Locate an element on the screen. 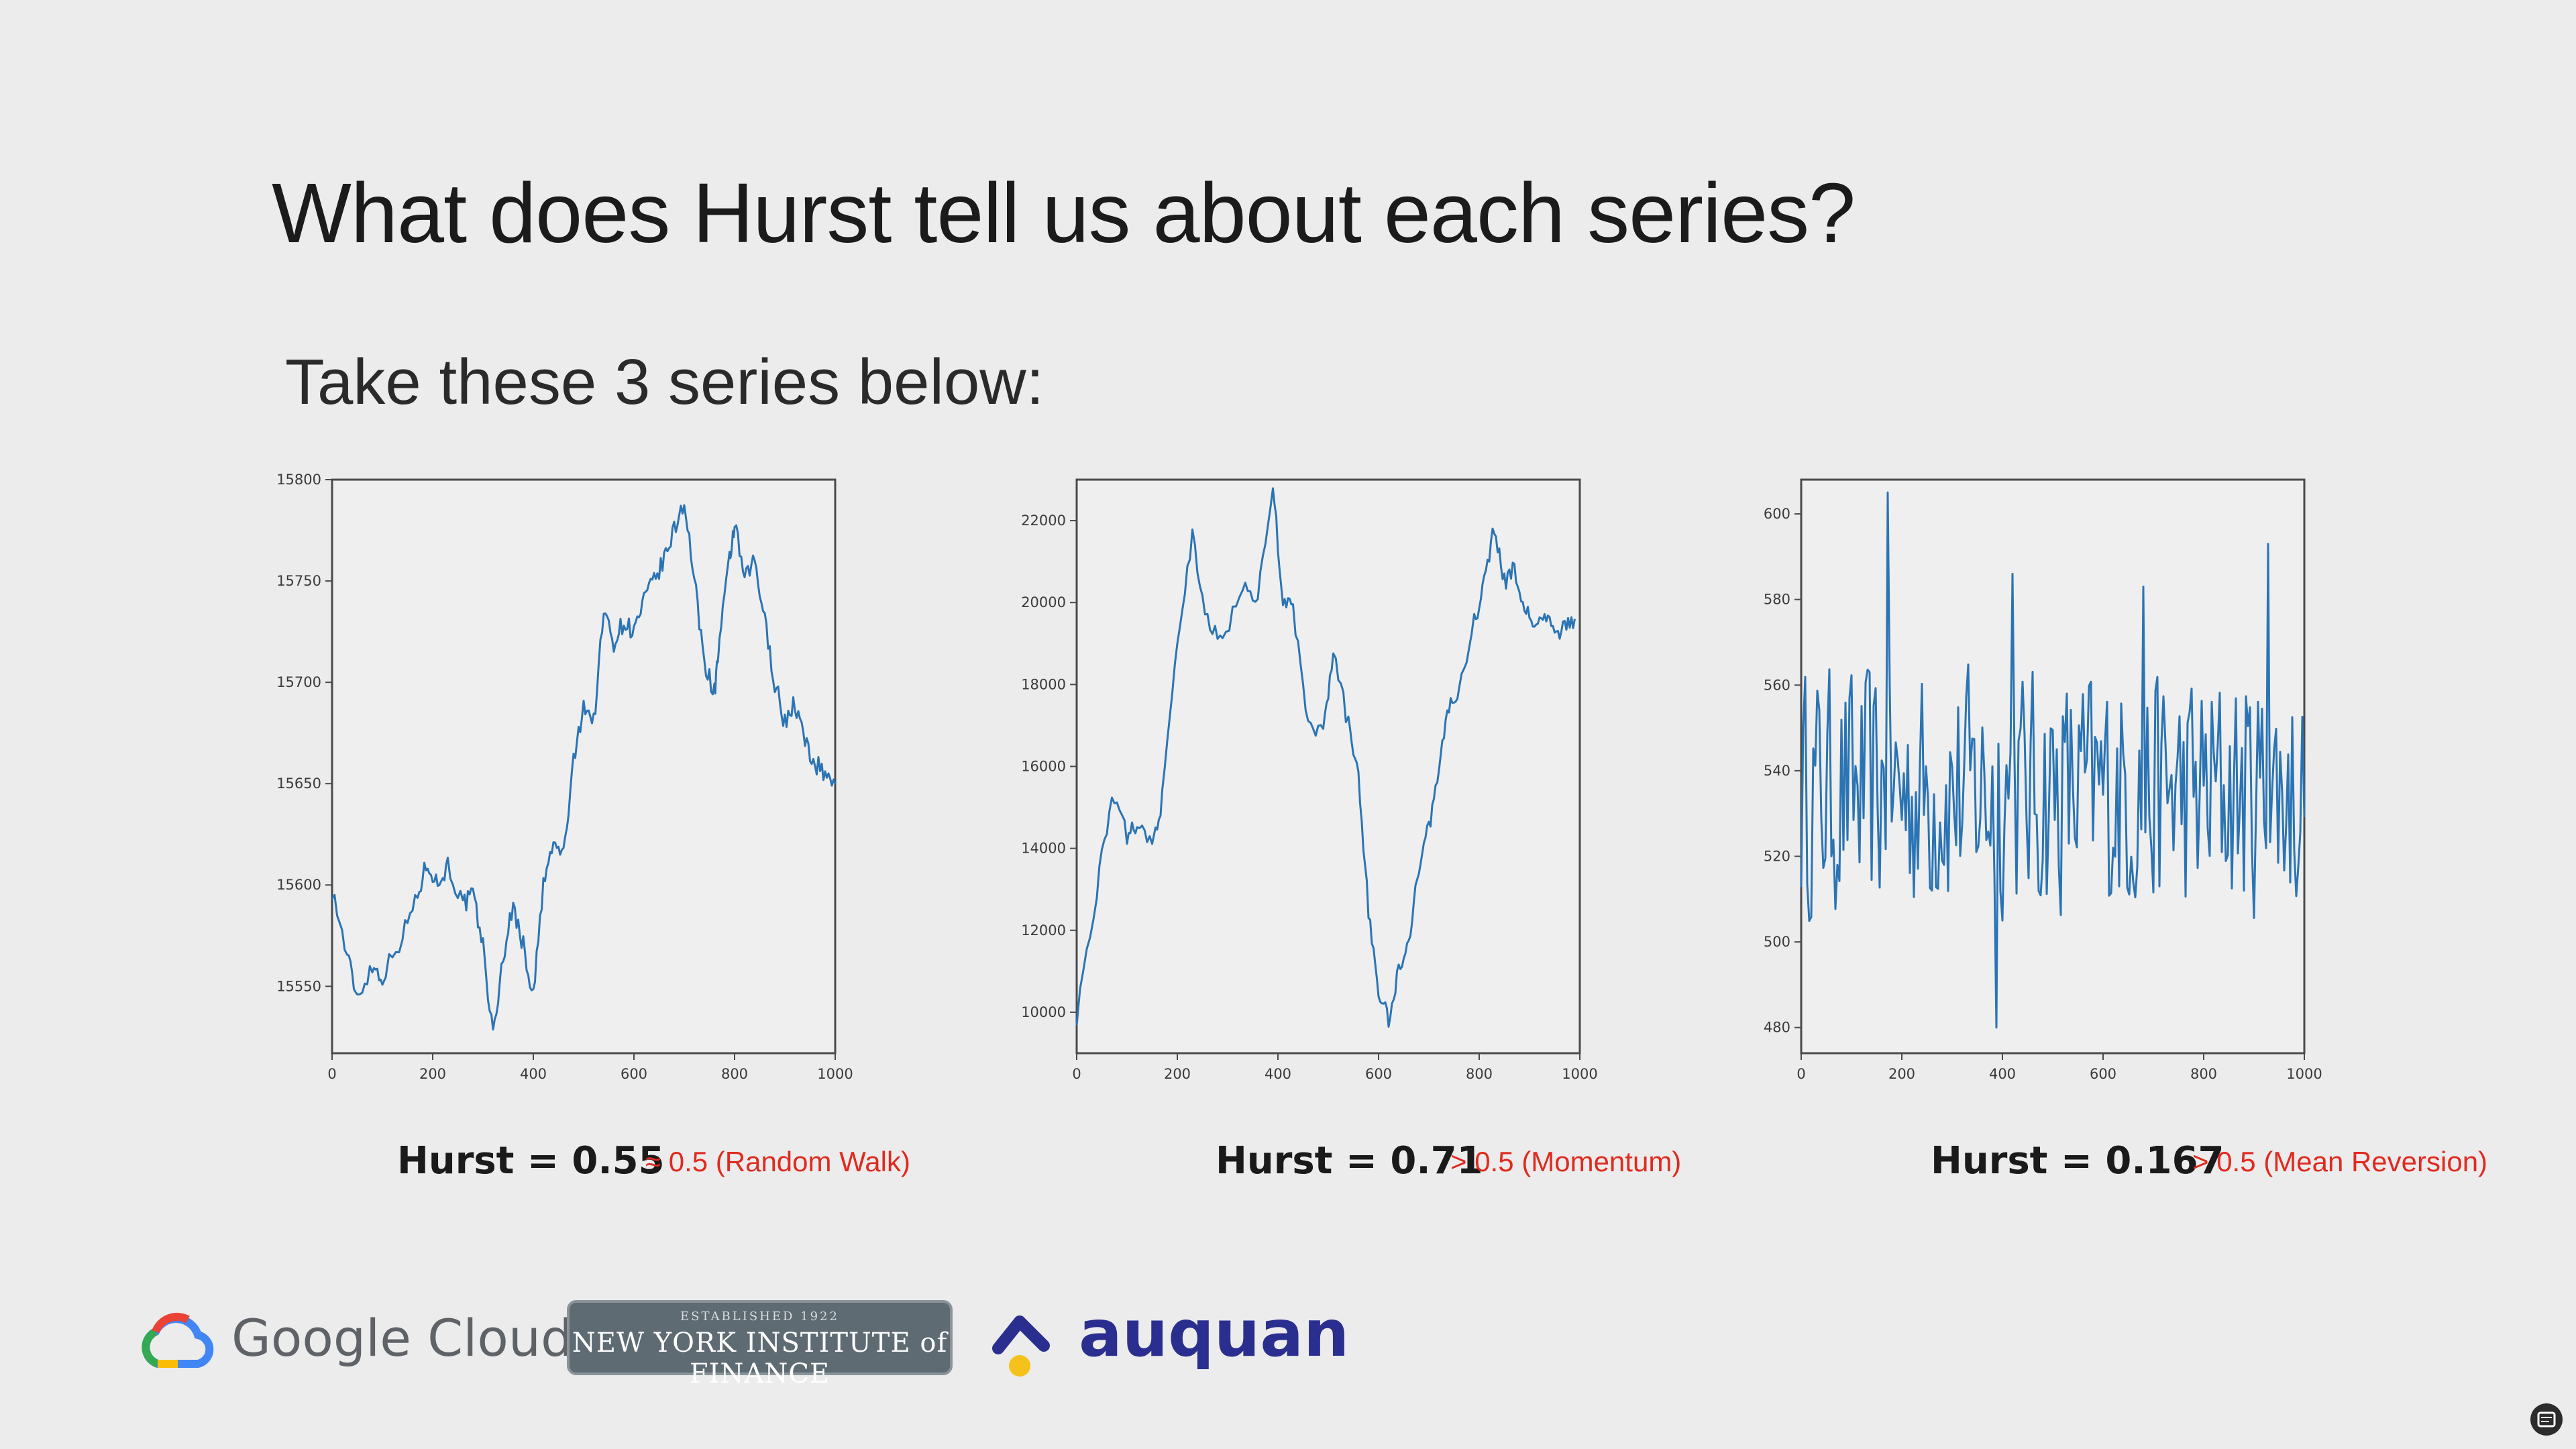 The image size is (2576, 1449). y-tick-label: 10000 is located at coordinates (1043, 1012).